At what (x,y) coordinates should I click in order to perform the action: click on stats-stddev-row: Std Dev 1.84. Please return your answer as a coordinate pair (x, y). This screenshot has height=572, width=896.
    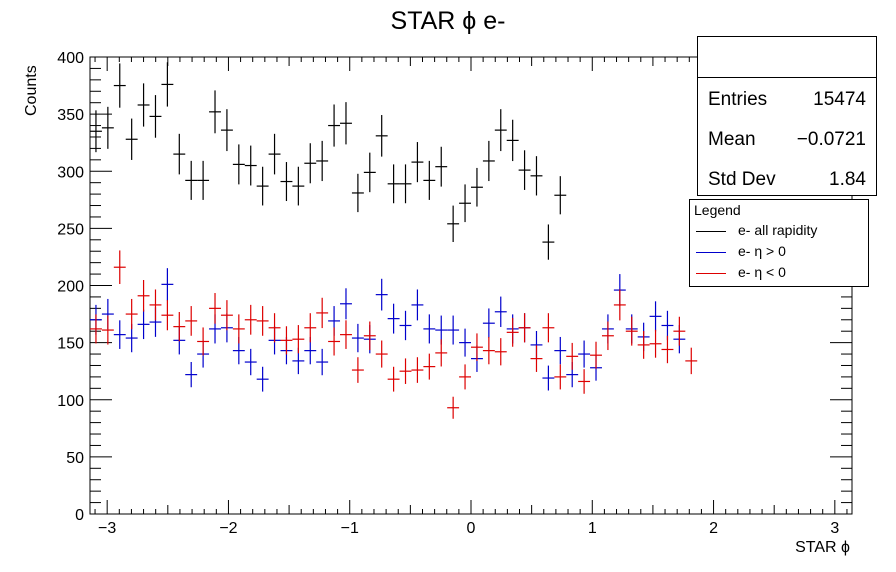
    Looking at the image, I should click on (787, 184).